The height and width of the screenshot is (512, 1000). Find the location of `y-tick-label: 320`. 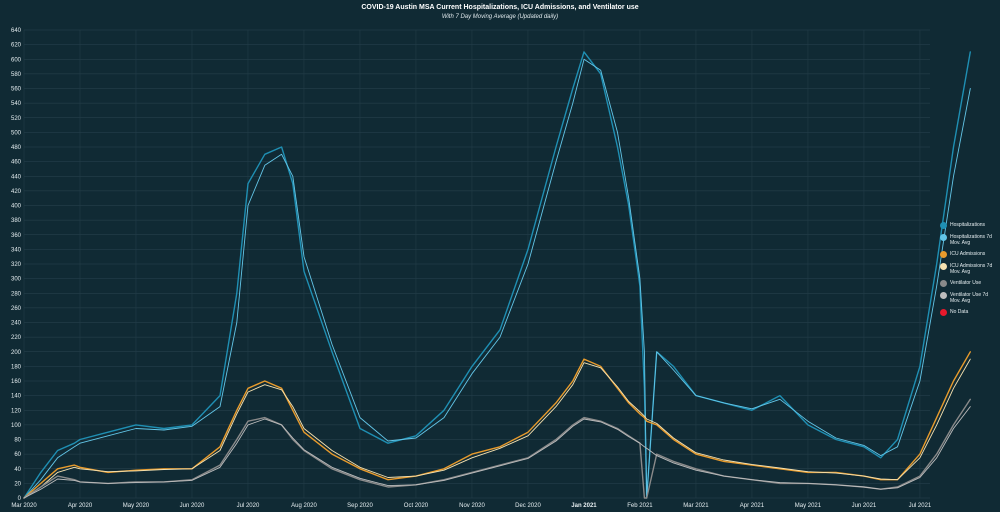

y-tick-label: 320 is located at coordinates (16, 265).